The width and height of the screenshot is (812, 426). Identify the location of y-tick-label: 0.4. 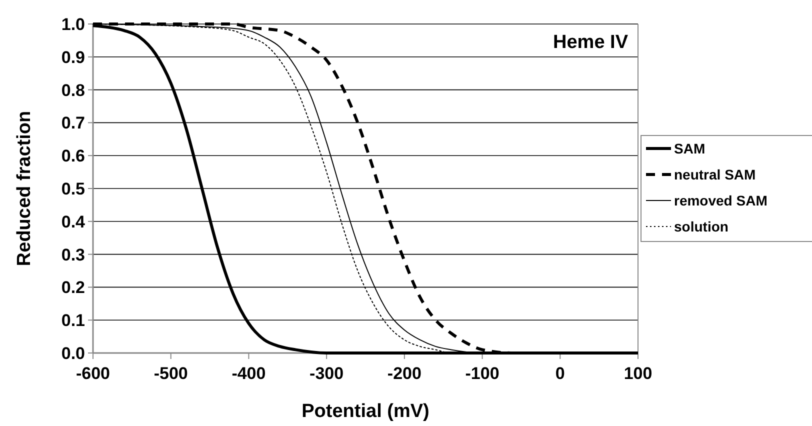
(73, 222).